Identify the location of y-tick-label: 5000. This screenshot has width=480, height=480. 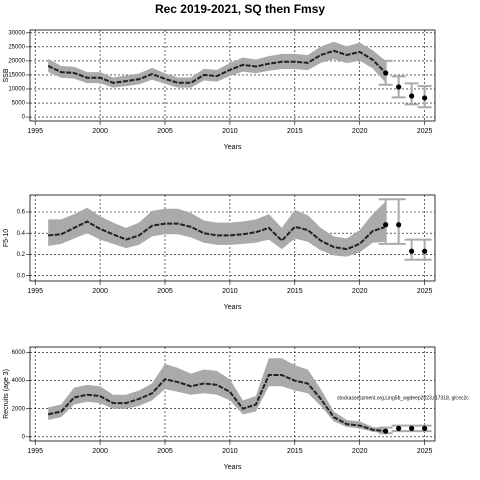
(19, 104).